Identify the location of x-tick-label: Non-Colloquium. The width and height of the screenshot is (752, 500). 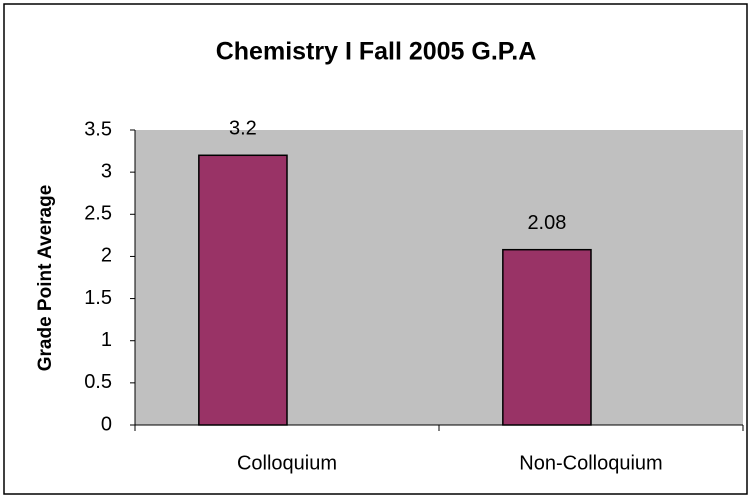
(590, 463).